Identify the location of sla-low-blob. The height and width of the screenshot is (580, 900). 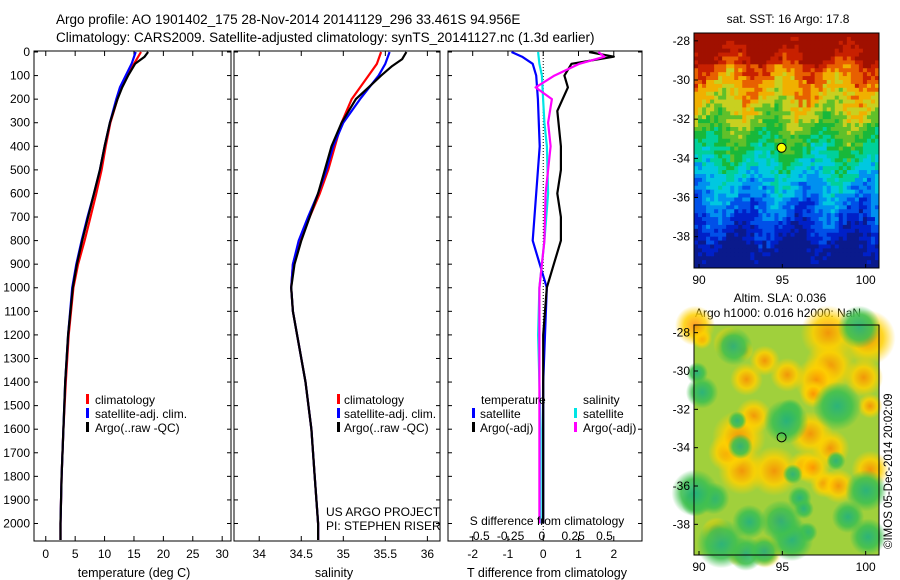
(697, 373).